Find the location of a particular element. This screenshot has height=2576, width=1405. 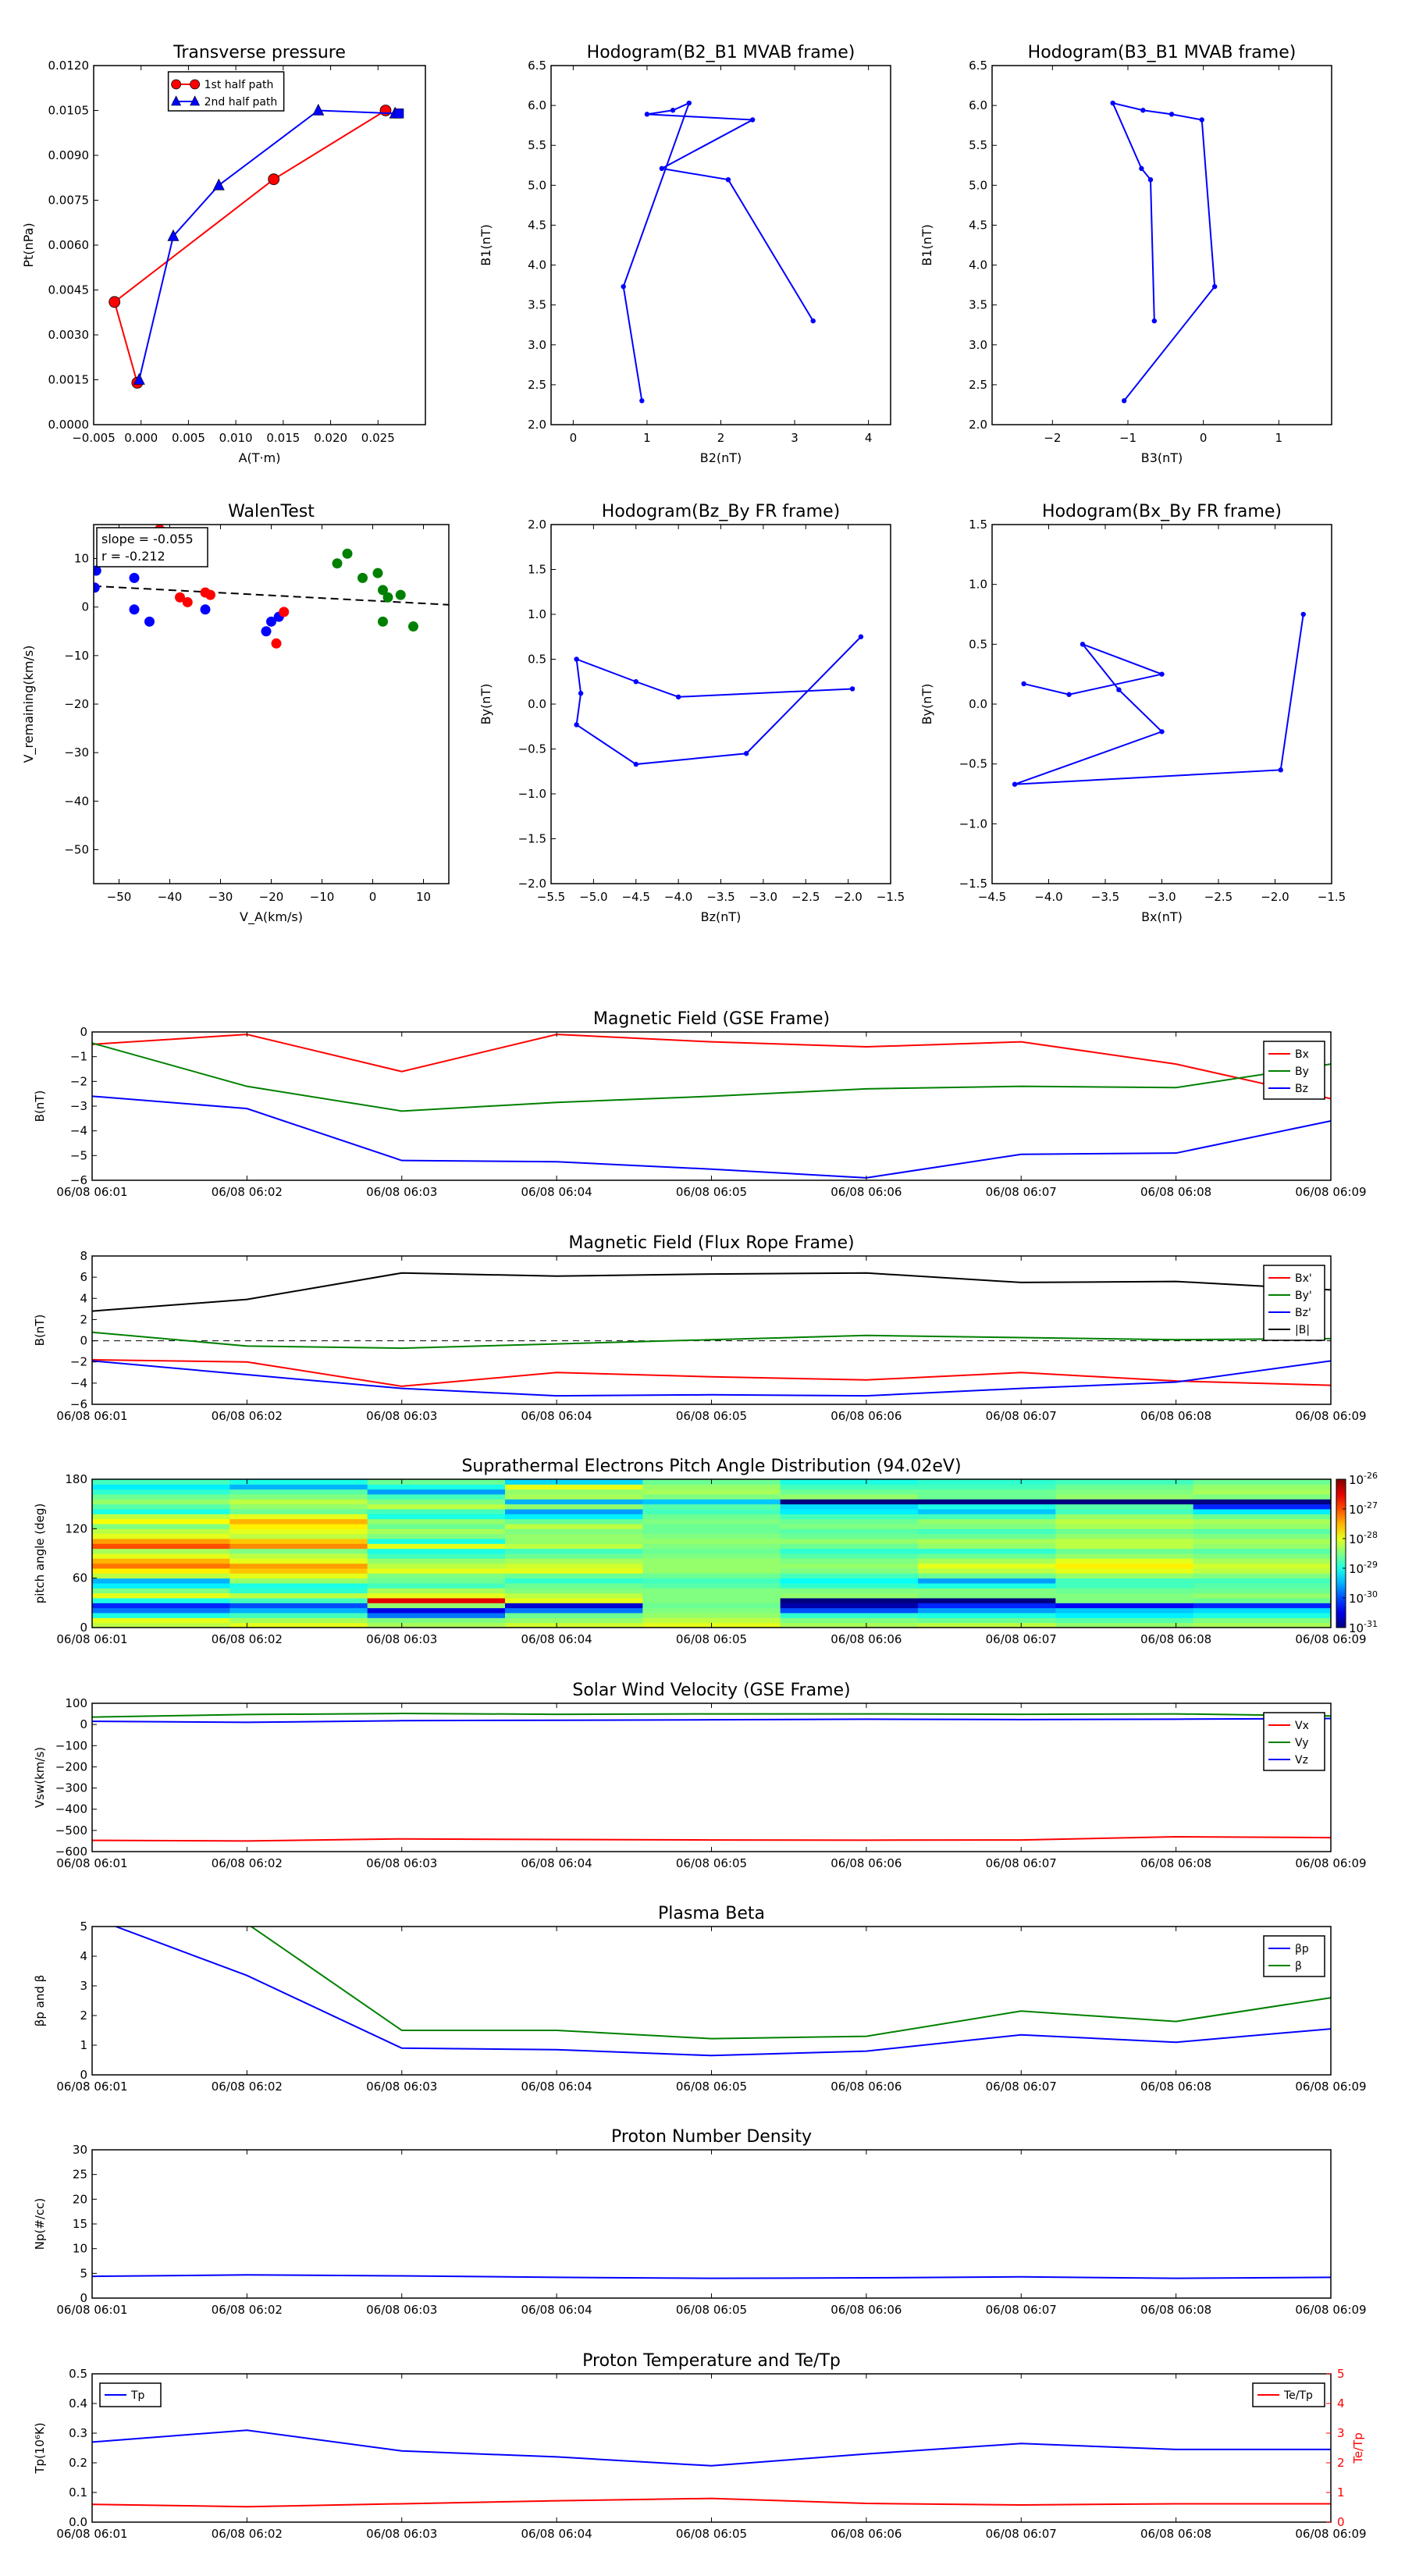

x-tick-label: 06/08 06:07 is located at coordinates (1022, 2087).